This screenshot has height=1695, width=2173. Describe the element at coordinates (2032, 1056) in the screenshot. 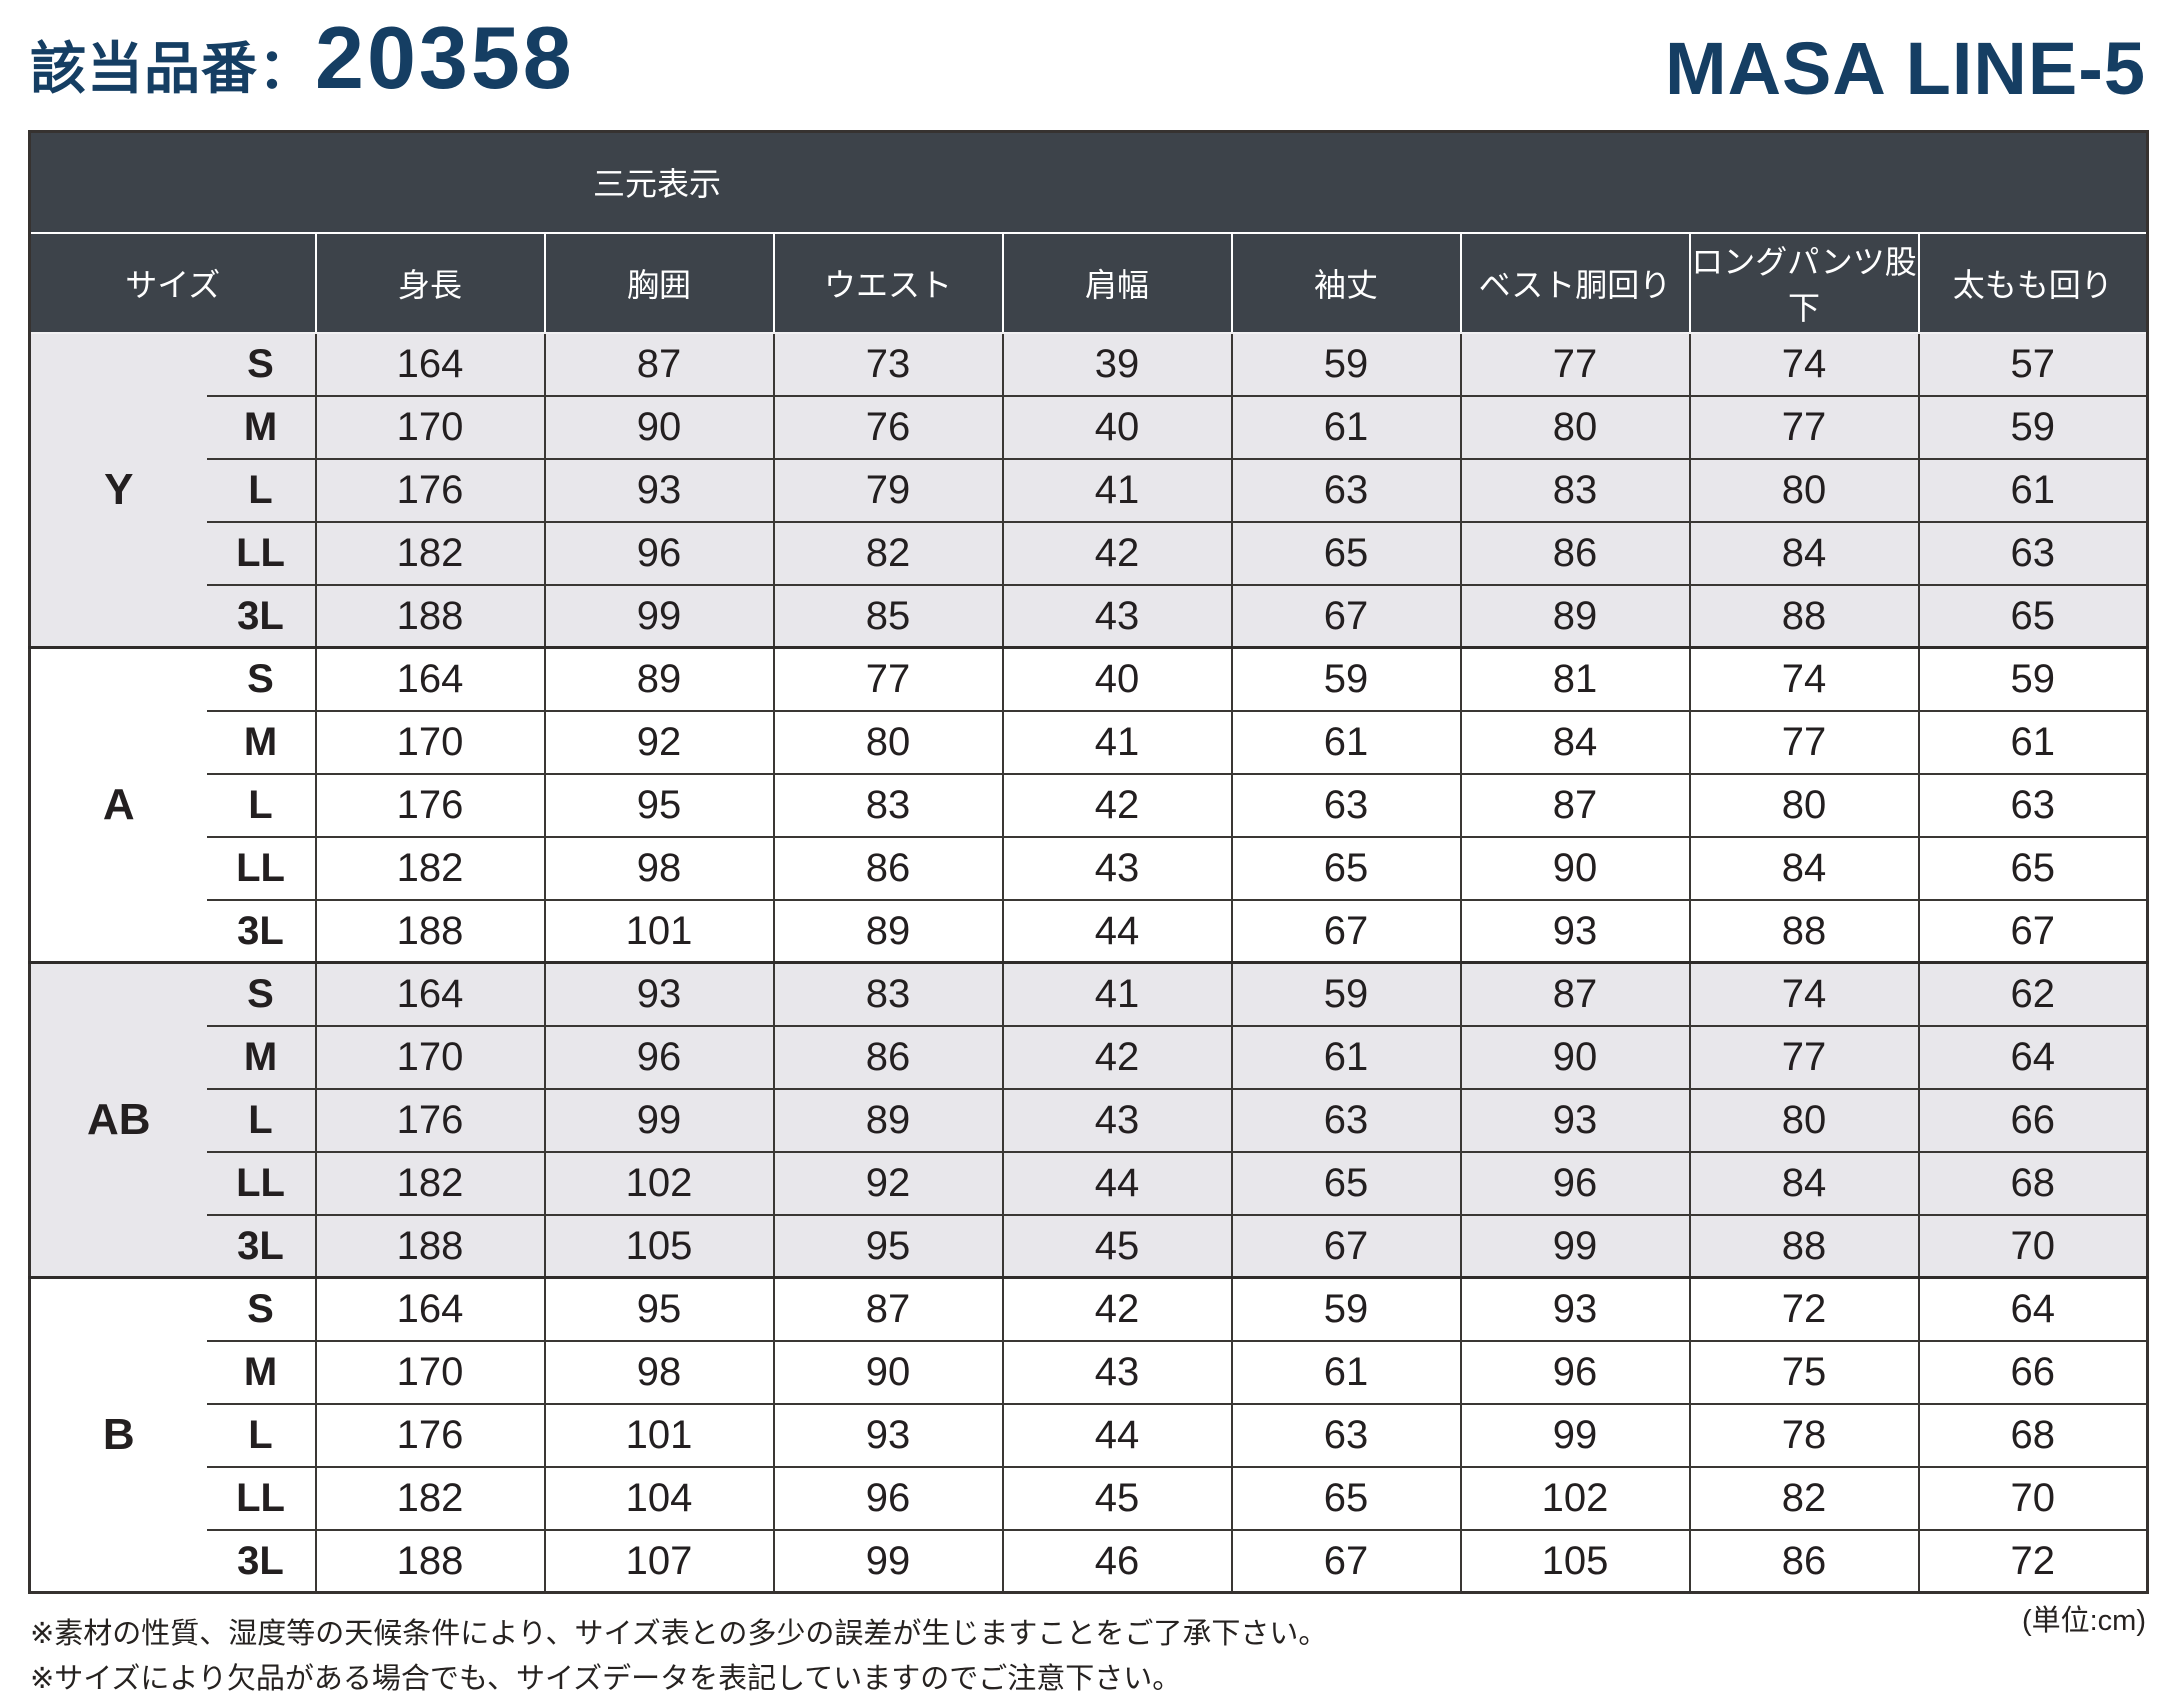

I see `measurement-value: 64` at that location.